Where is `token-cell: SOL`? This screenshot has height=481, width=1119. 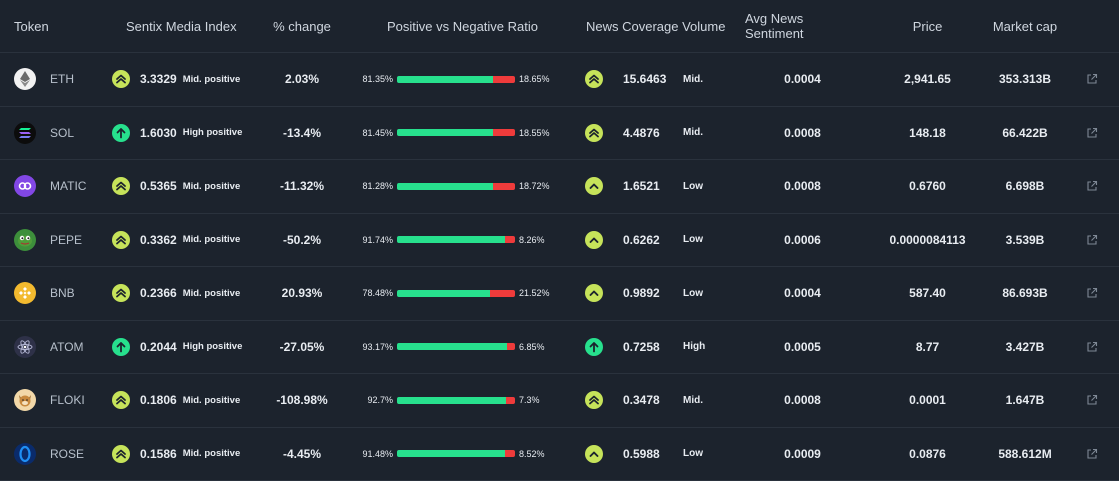
token-cell: SOL is located at coordinates (64, 133).